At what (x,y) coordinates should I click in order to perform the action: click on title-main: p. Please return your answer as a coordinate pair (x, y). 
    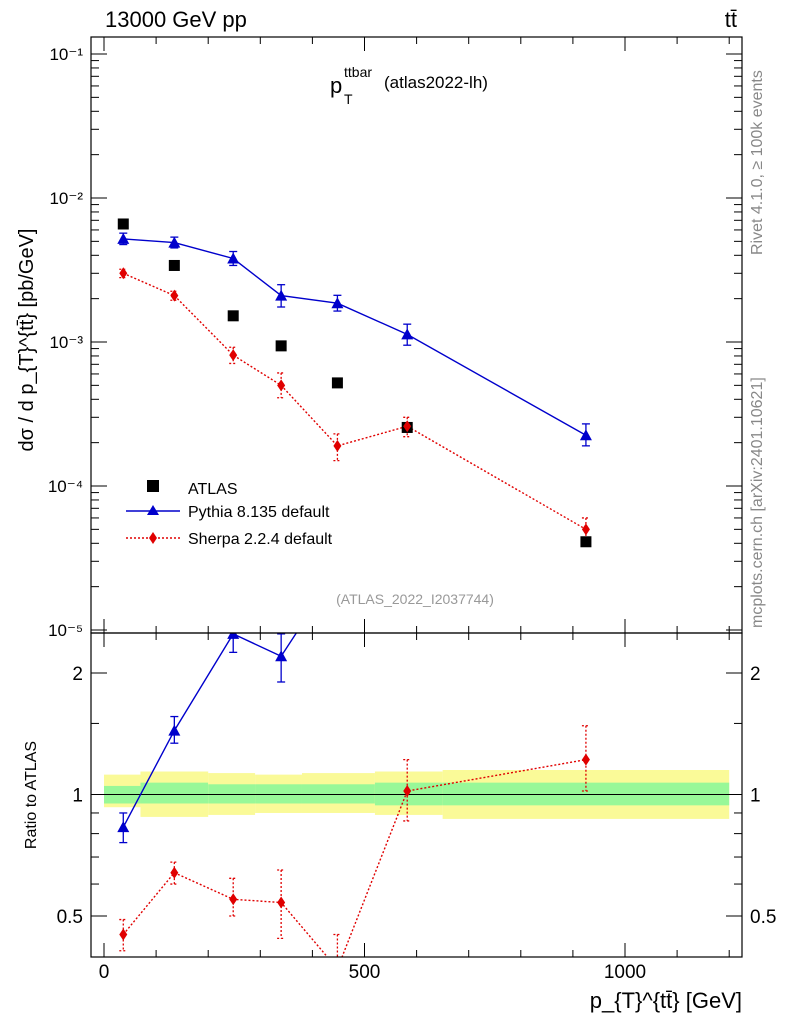
    Looking at the image, I should click on (336, 85).